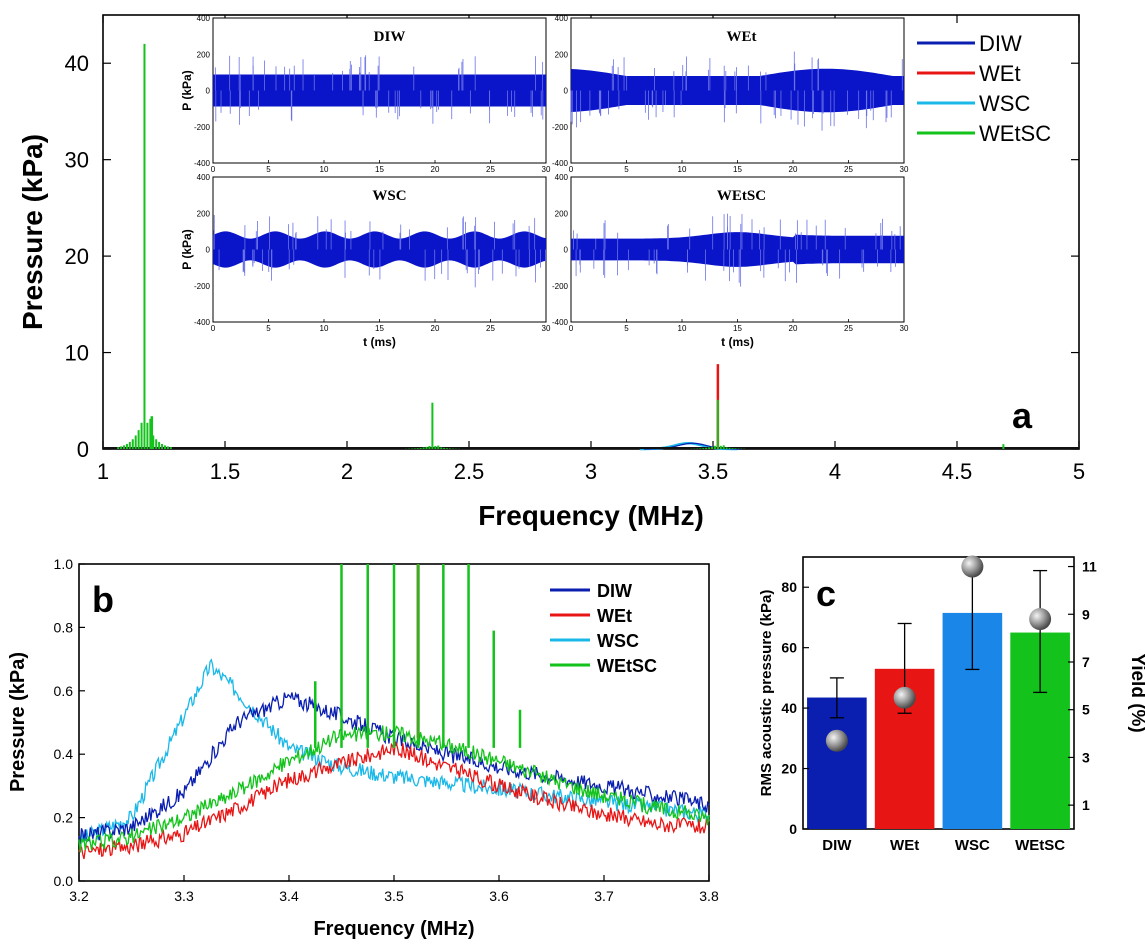 The width and height of the screenshot is (1145, 945). Describe the element at coordinates (1004, 103) in the screenshot. I see `panel-a-legend-label-WSC: WSC` at that location.